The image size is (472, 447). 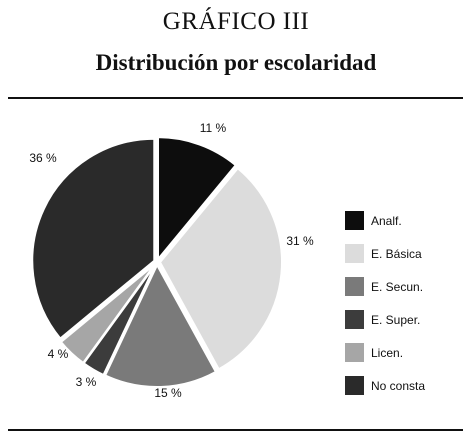 I want to click on legend-label: E. Secun., so click(x=397, y=287).